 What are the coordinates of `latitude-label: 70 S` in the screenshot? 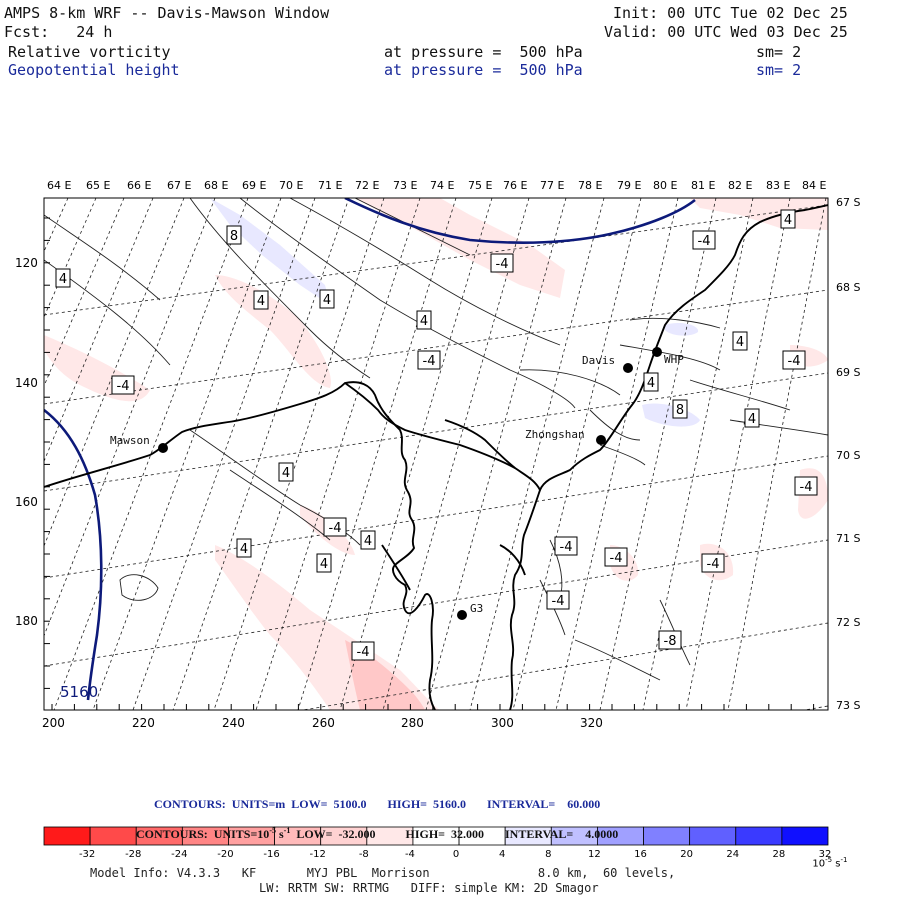 It's located at (848, 455).